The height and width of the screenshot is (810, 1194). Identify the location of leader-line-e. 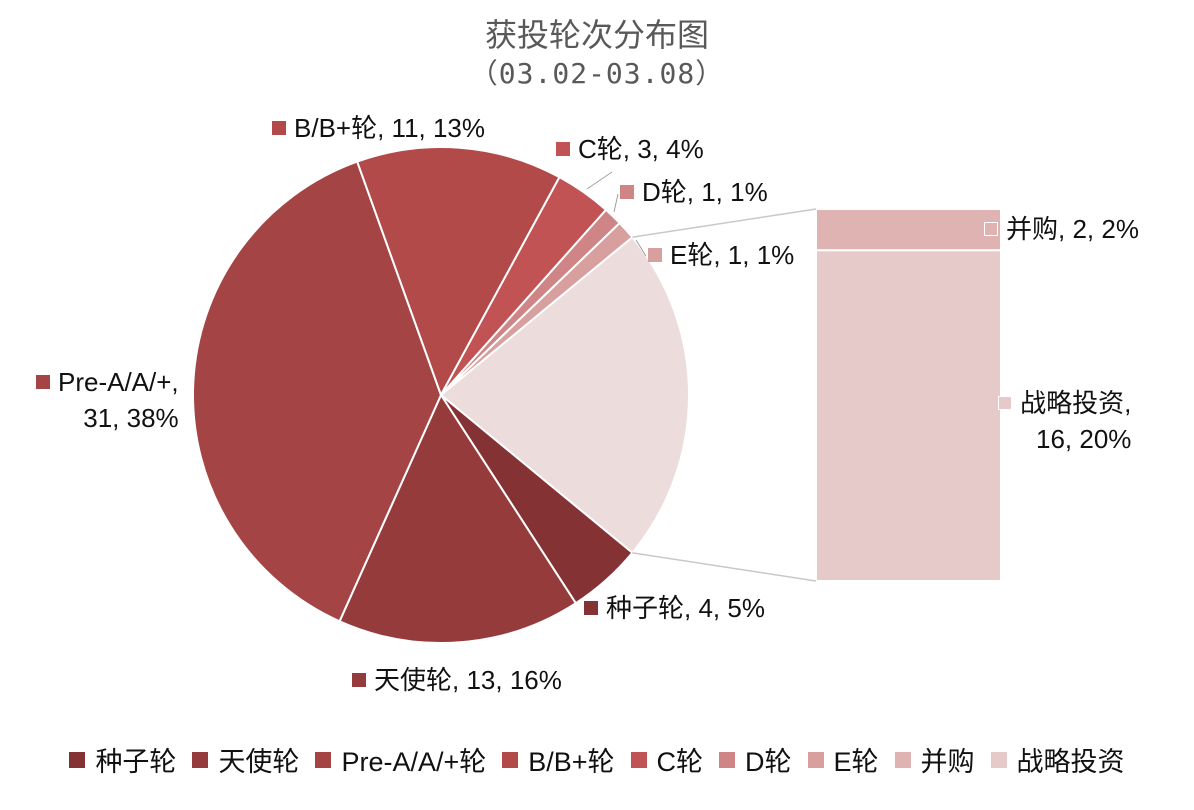
(641, 248).